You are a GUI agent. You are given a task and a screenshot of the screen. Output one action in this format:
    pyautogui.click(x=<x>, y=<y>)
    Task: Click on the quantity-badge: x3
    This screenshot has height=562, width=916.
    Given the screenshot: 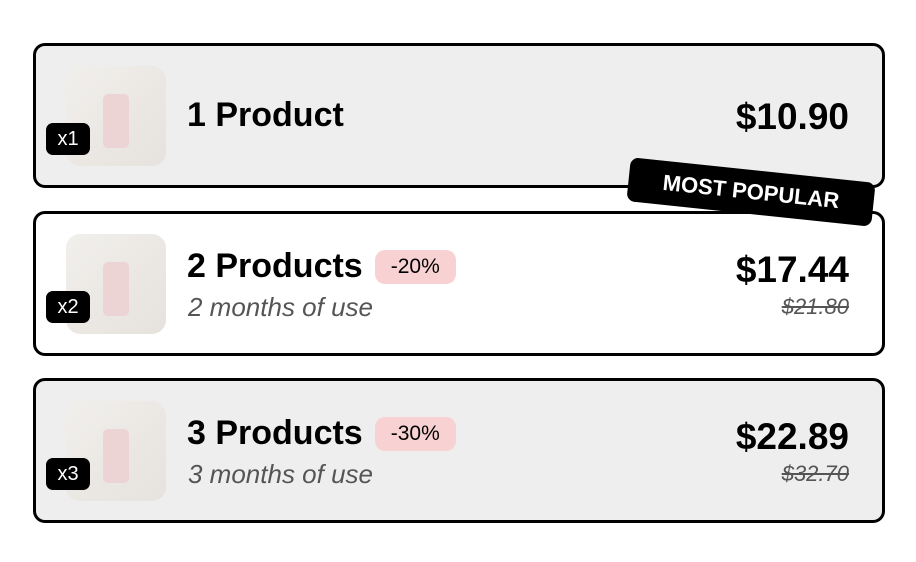 What is the action you would take?
    pyautogui.click(x=68, y=474)
    